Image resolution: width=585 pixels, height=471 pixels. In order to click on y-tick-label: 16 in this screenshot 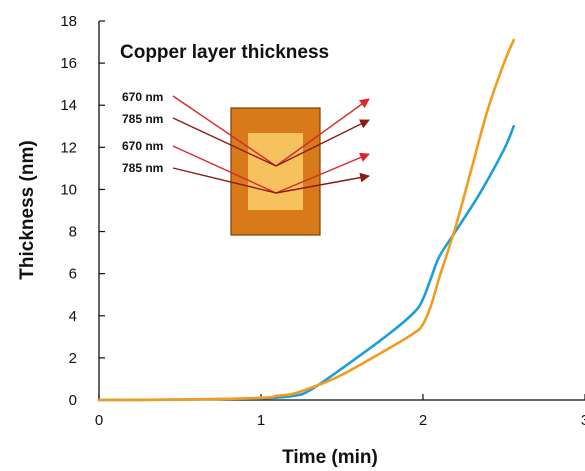, I will do `click(68, 63)`.